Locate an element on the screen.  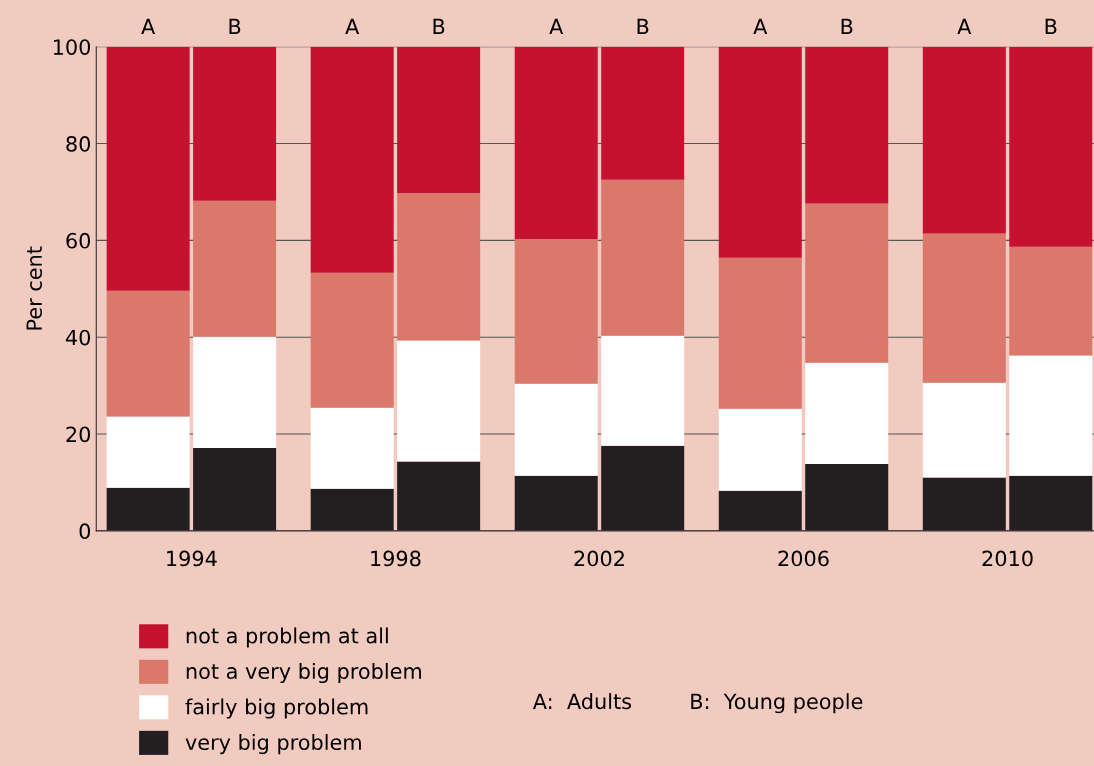
y-tick-label: 100 is located at coordinates (72, 47).